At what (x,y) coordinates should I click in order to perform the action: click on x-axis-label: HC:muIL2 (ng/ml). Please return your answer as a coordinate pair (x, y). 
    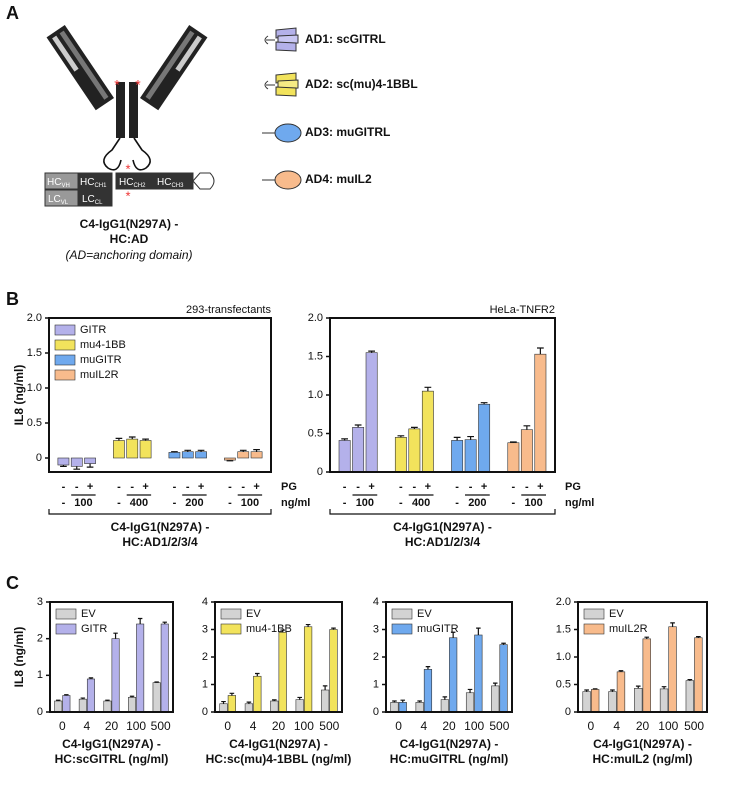
    Looking at the image, I should click on (643, 759).